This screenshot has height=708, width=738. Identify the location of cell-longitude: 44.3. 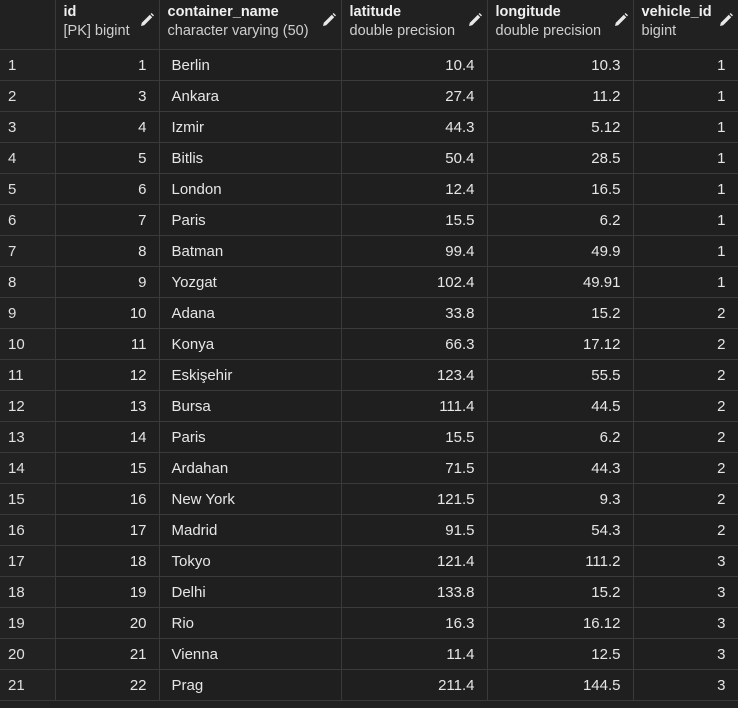
(560, 468).